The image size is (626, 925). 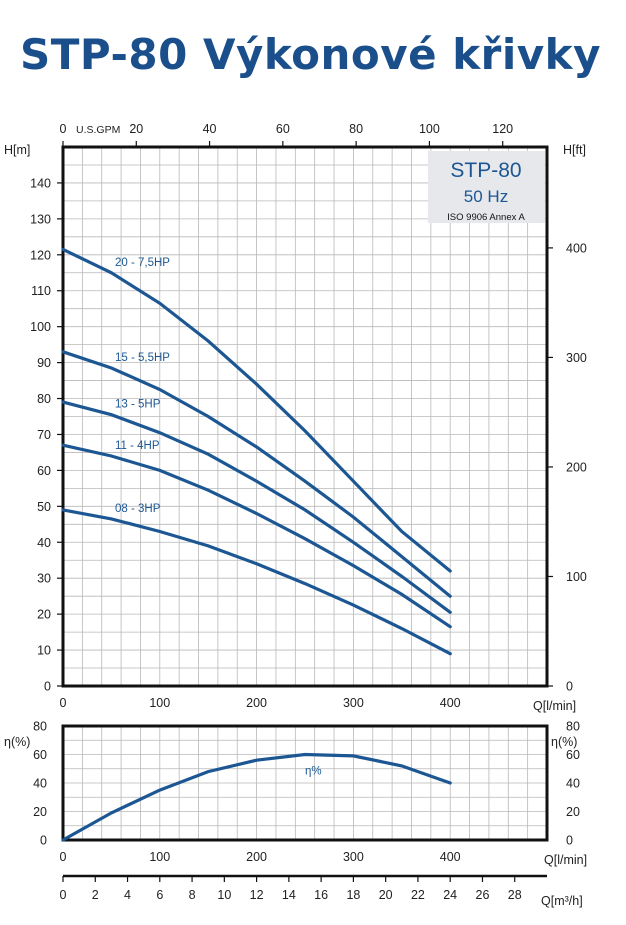 I want to click on eff-y-tick-label: 60, so click(x=40, y=755).